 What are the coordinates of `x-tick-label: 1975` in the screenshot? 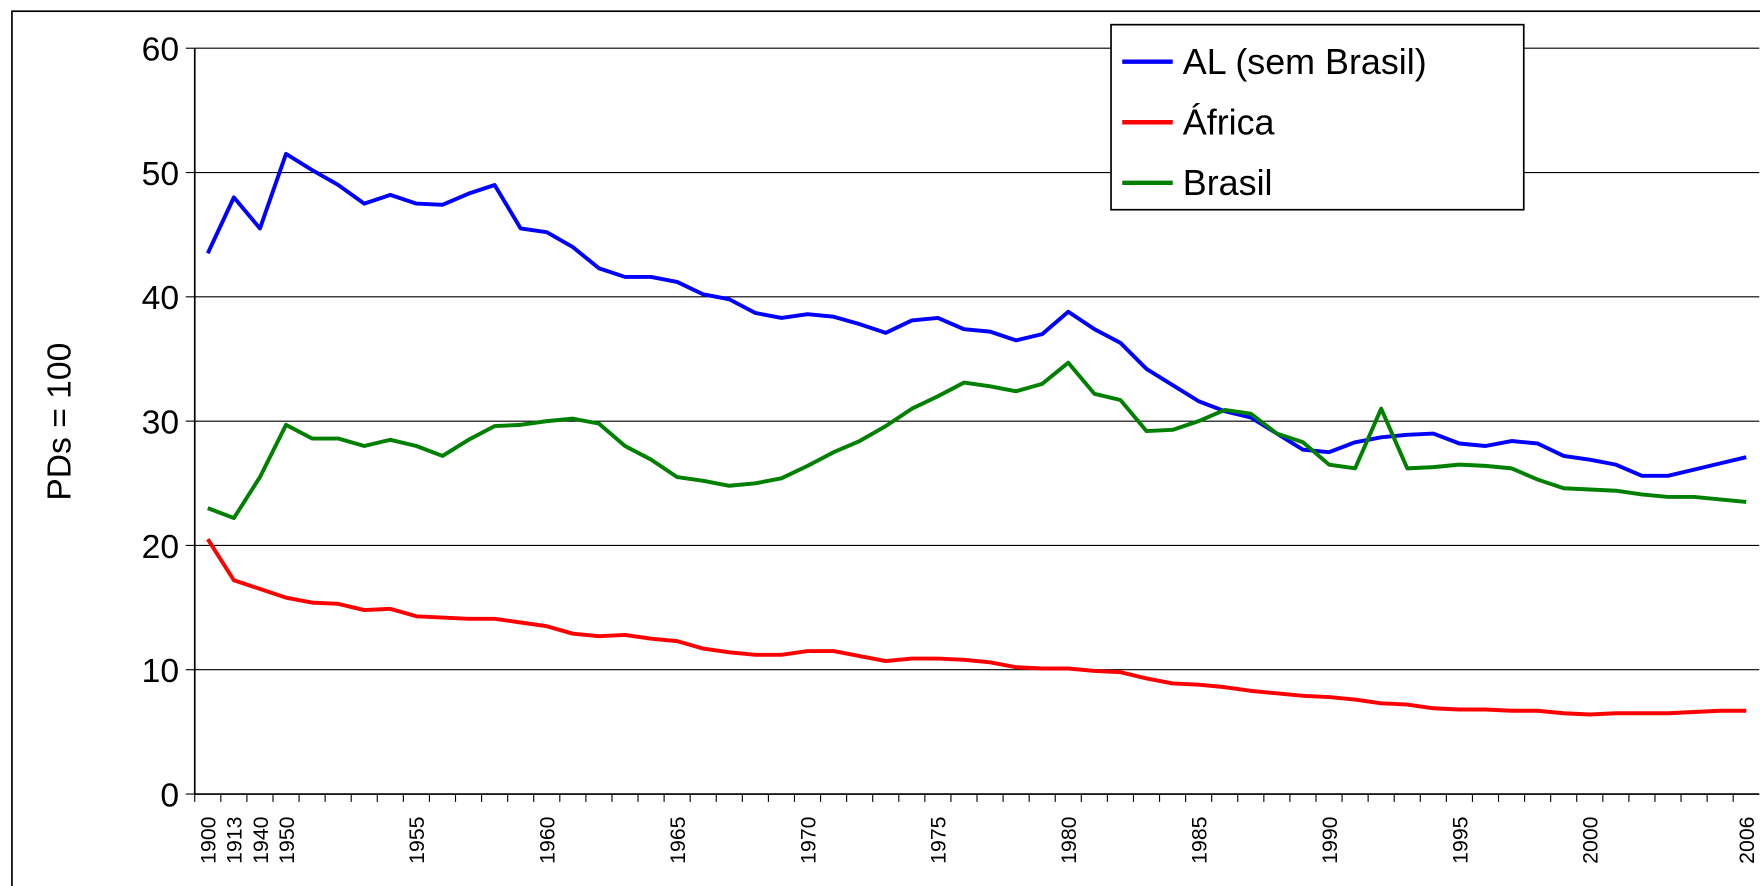 It's located at (939, 839).